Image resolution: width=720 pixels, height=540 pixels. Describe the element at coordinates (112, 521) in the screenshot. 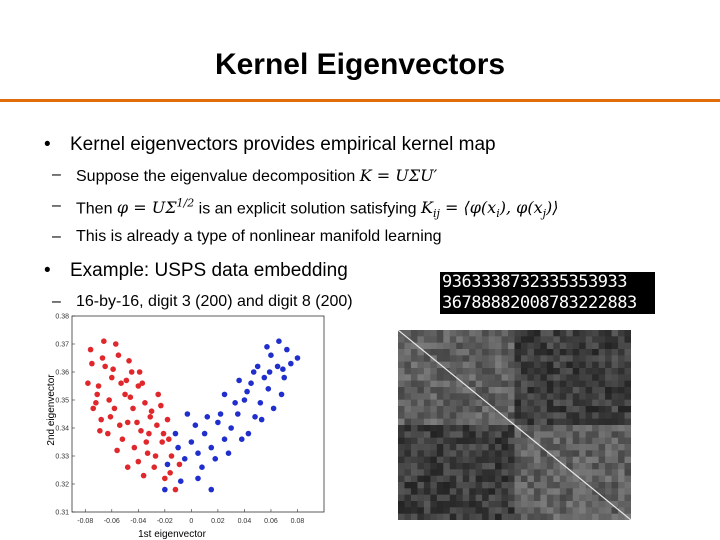

I see `x-tick-label: -0.06` at that location.